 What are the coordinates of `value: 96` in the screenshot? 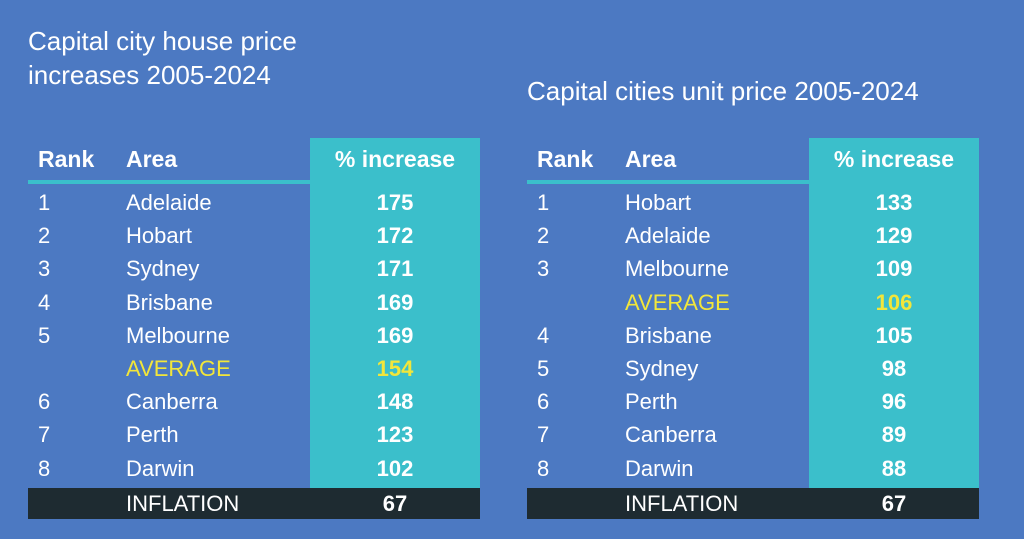 It's located at (894, 402).